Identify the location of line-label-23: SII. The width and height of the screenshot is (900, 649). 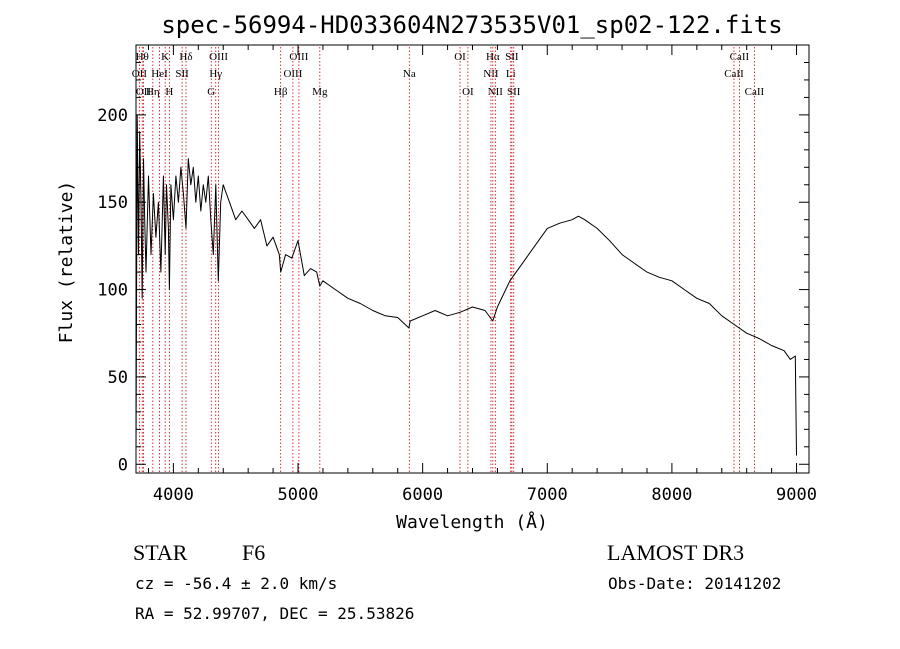
(512, 57).